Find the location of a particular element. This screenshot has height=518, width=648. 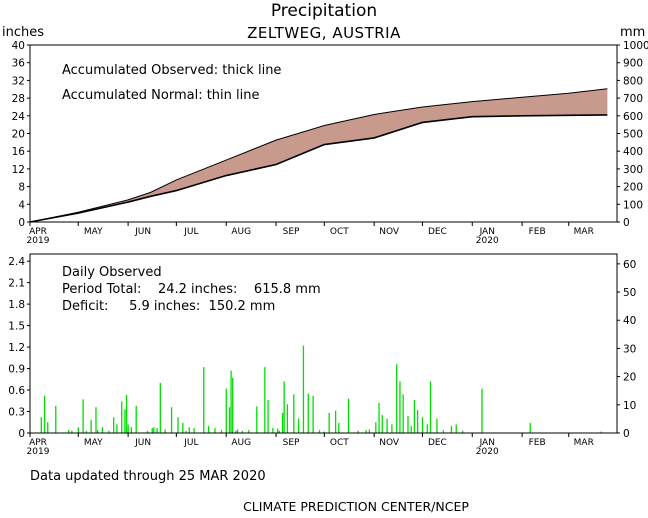

top-right-tick-label: 1000 is located at coordinates (635, 46).